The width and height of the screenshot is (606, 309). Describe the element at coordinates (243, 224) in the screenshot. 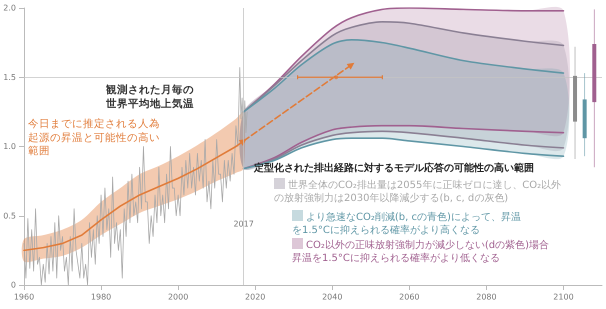

I see `ref-line-label: 2017` at that location.